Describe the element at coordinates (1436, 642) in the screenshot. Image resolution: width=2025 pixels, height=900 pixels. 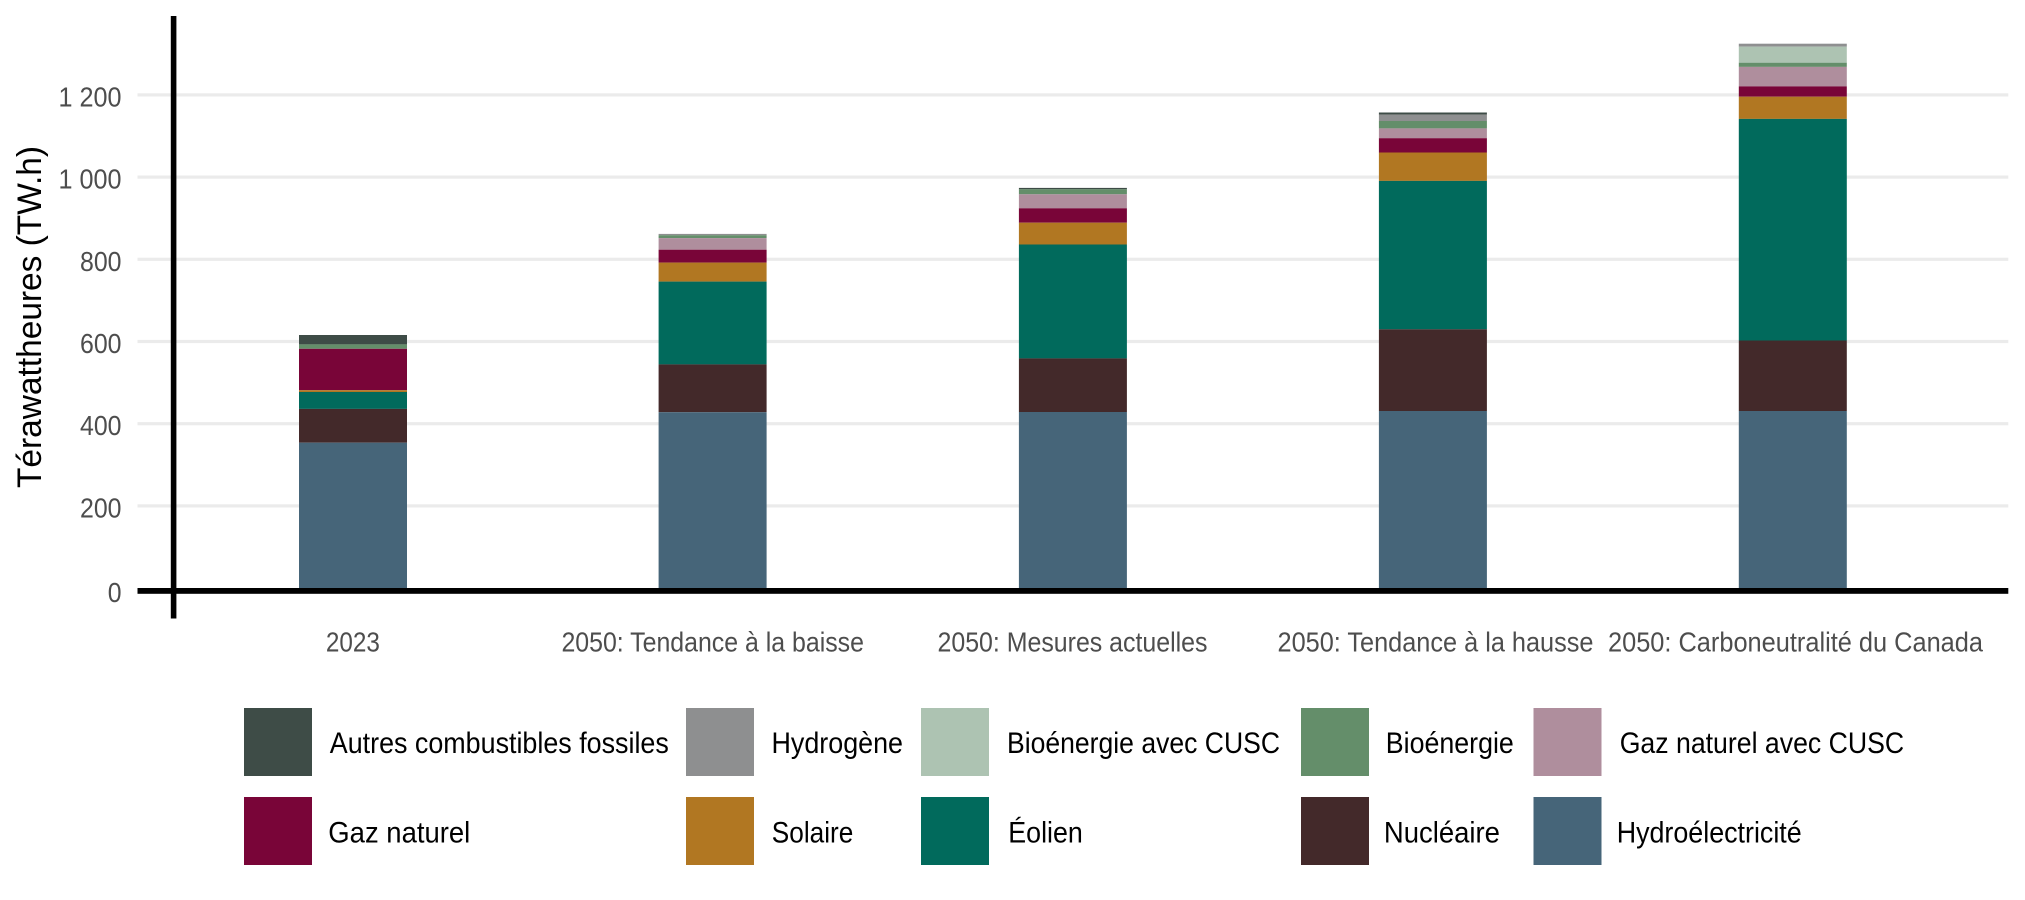
I see `svg-text: 2050: Tendance à la hausse` at that location.